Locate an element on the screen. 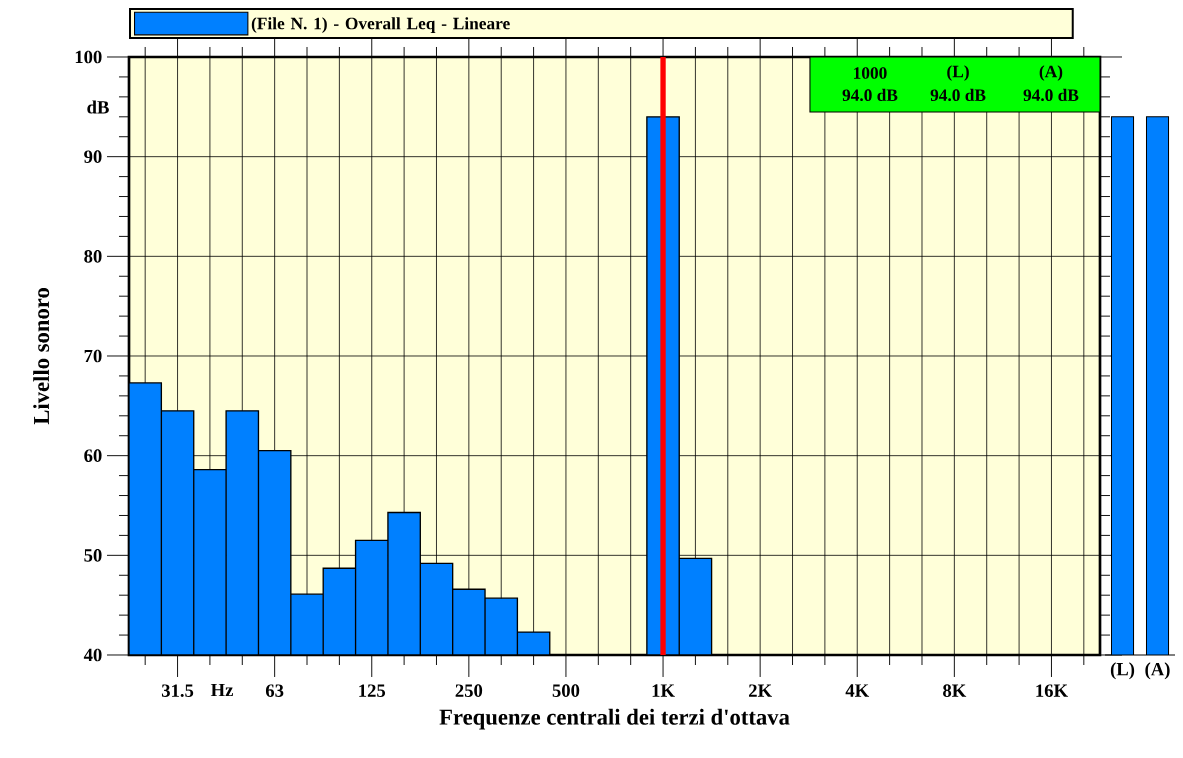  y-tick-label: 40 is located at coordinates (92, 655).